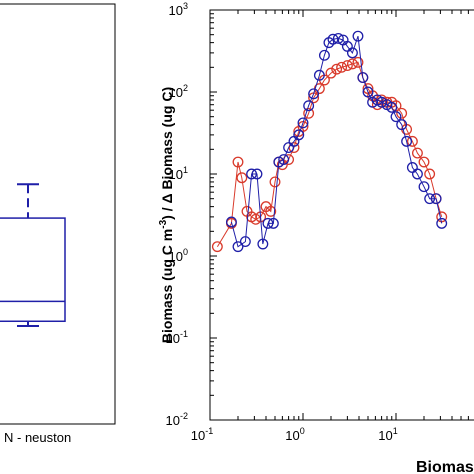  I want to click on y-label-superscript: -3, so click(163, 223).